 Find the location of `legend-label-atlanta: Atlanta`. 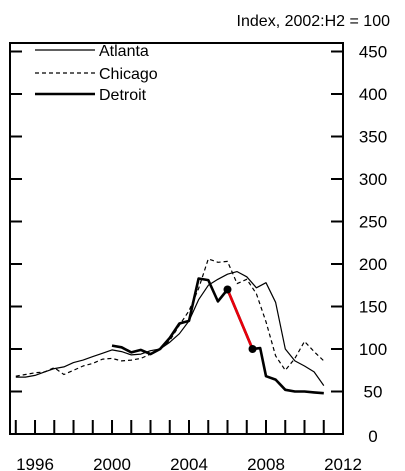

legend-label-atlanta: Atlanta is located at coordinates (124, 51).